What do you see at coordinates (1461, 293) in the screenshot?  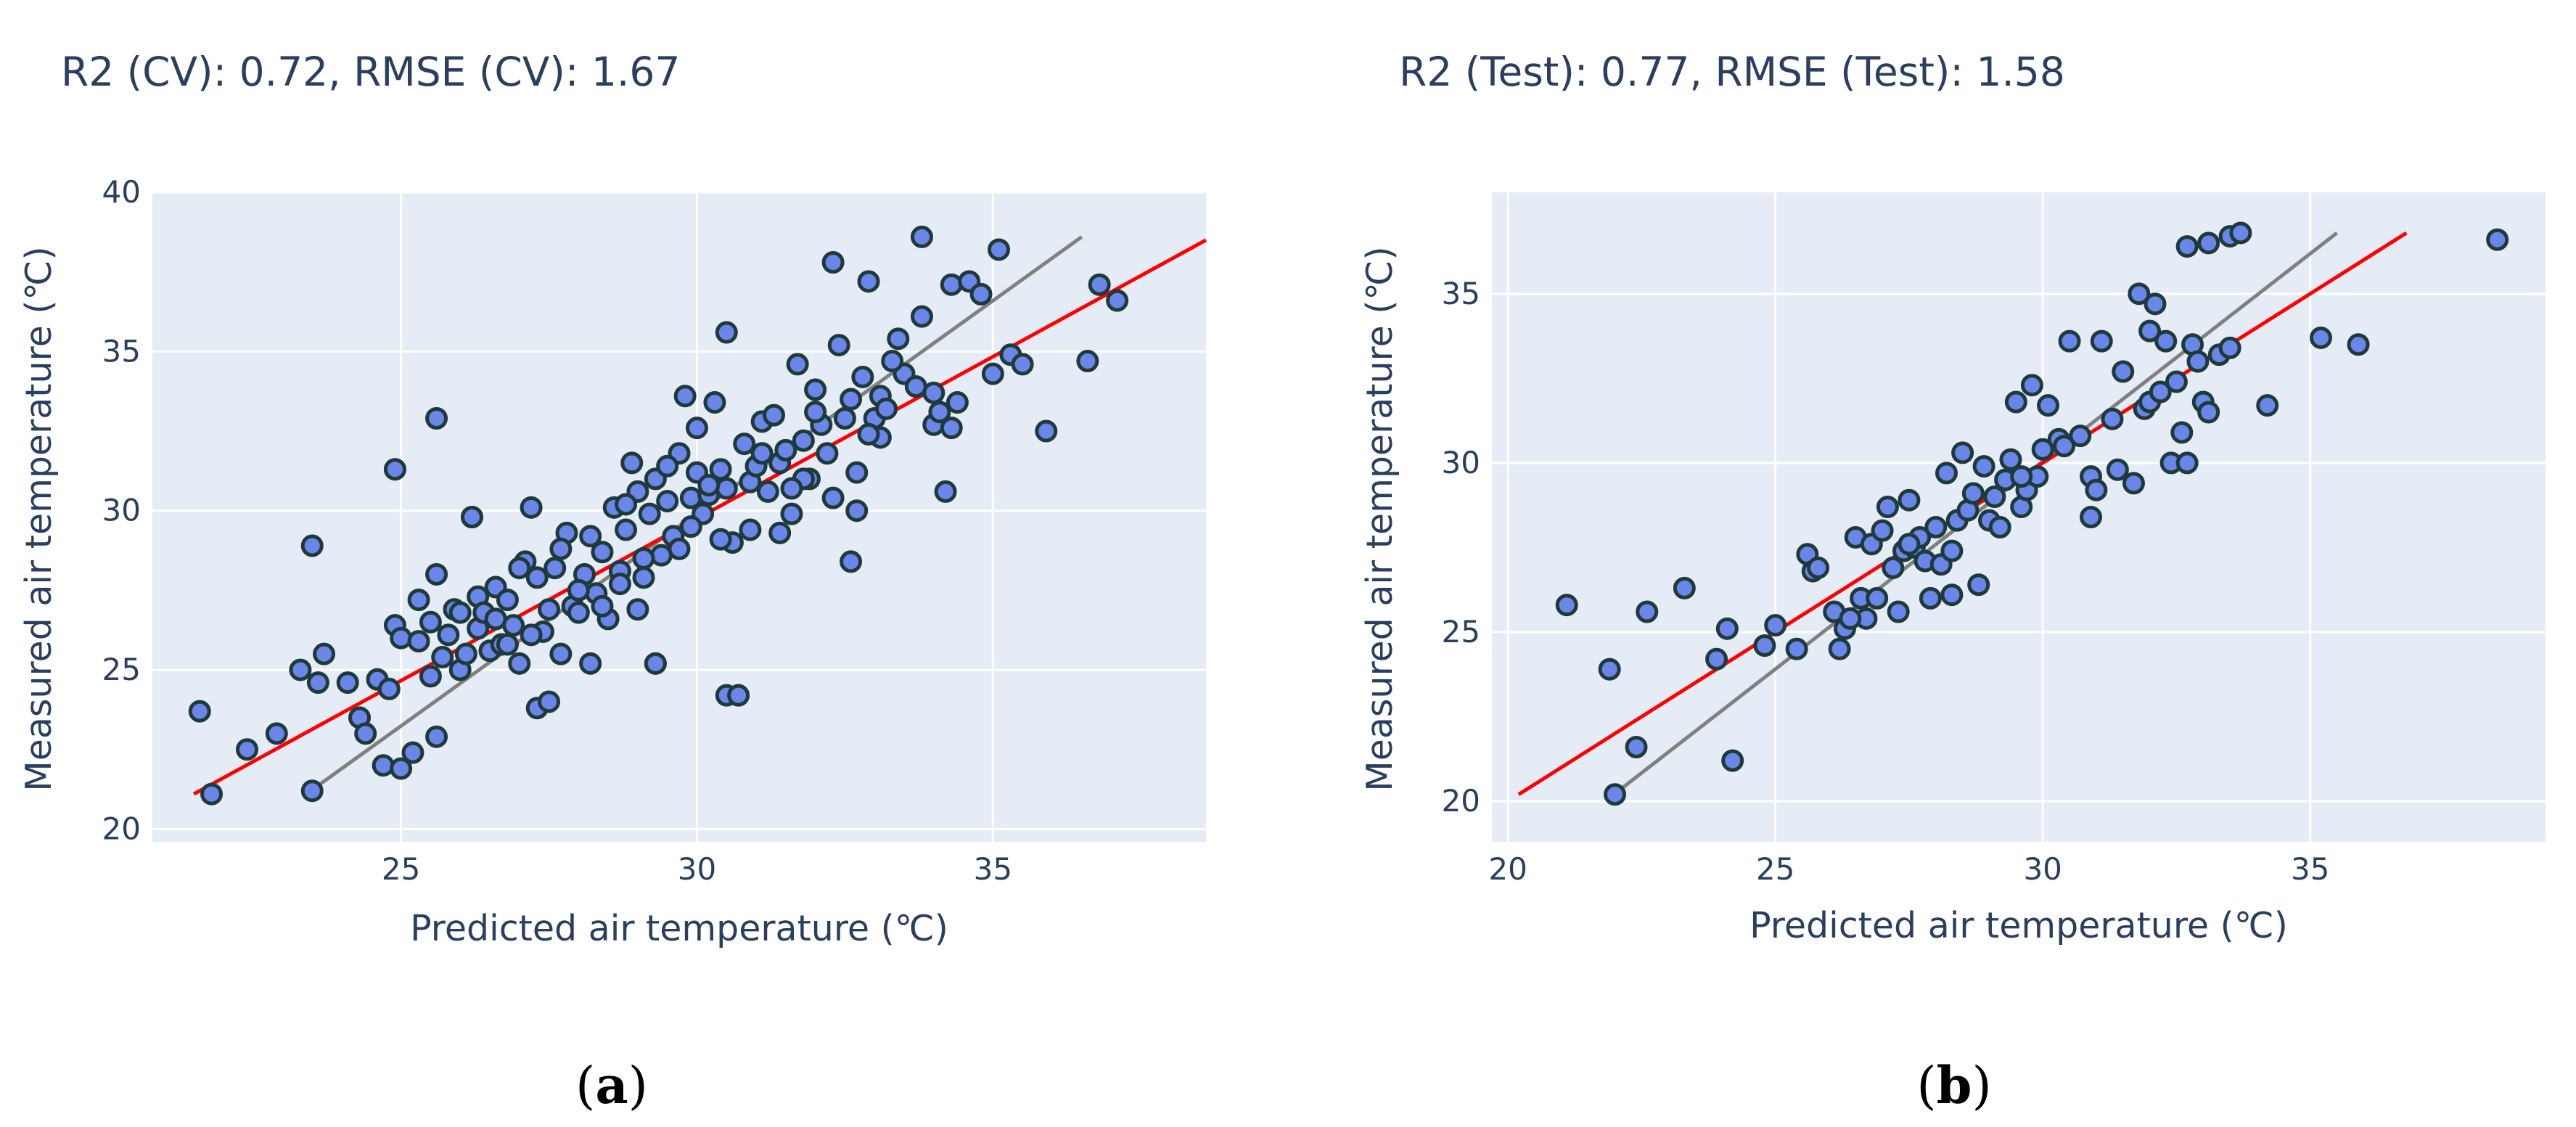 I see `y-tick-label: 35` at bounding box center [1461, 293].